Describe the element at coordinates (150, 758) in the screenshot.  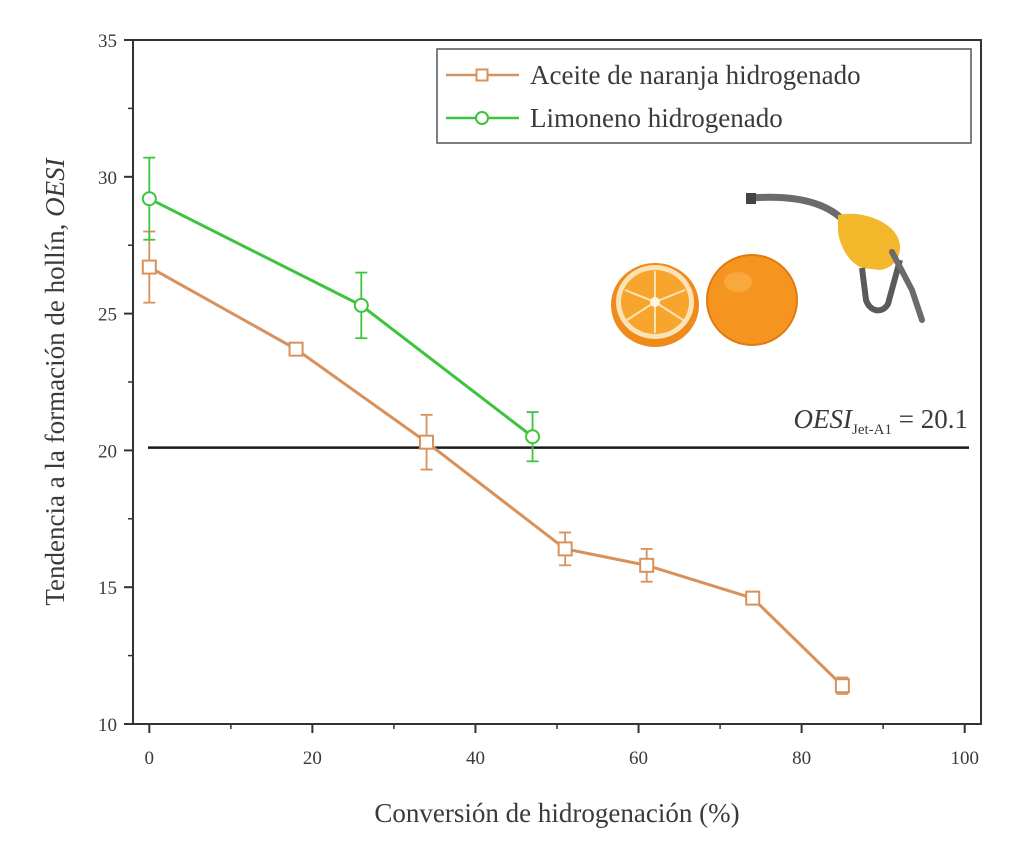
I see `x-tick-label: 0` at that location.